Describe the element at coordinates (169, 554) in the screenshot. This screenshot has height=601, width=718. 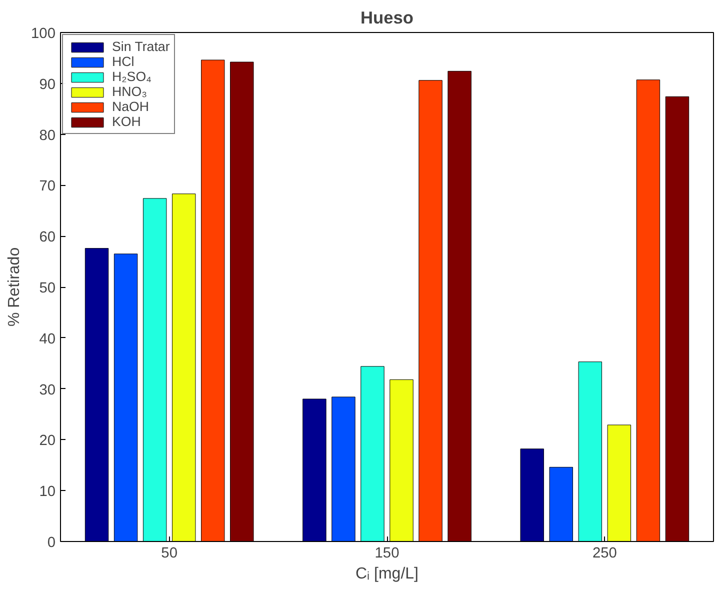
I see `x-tick-label: 50` at that location.